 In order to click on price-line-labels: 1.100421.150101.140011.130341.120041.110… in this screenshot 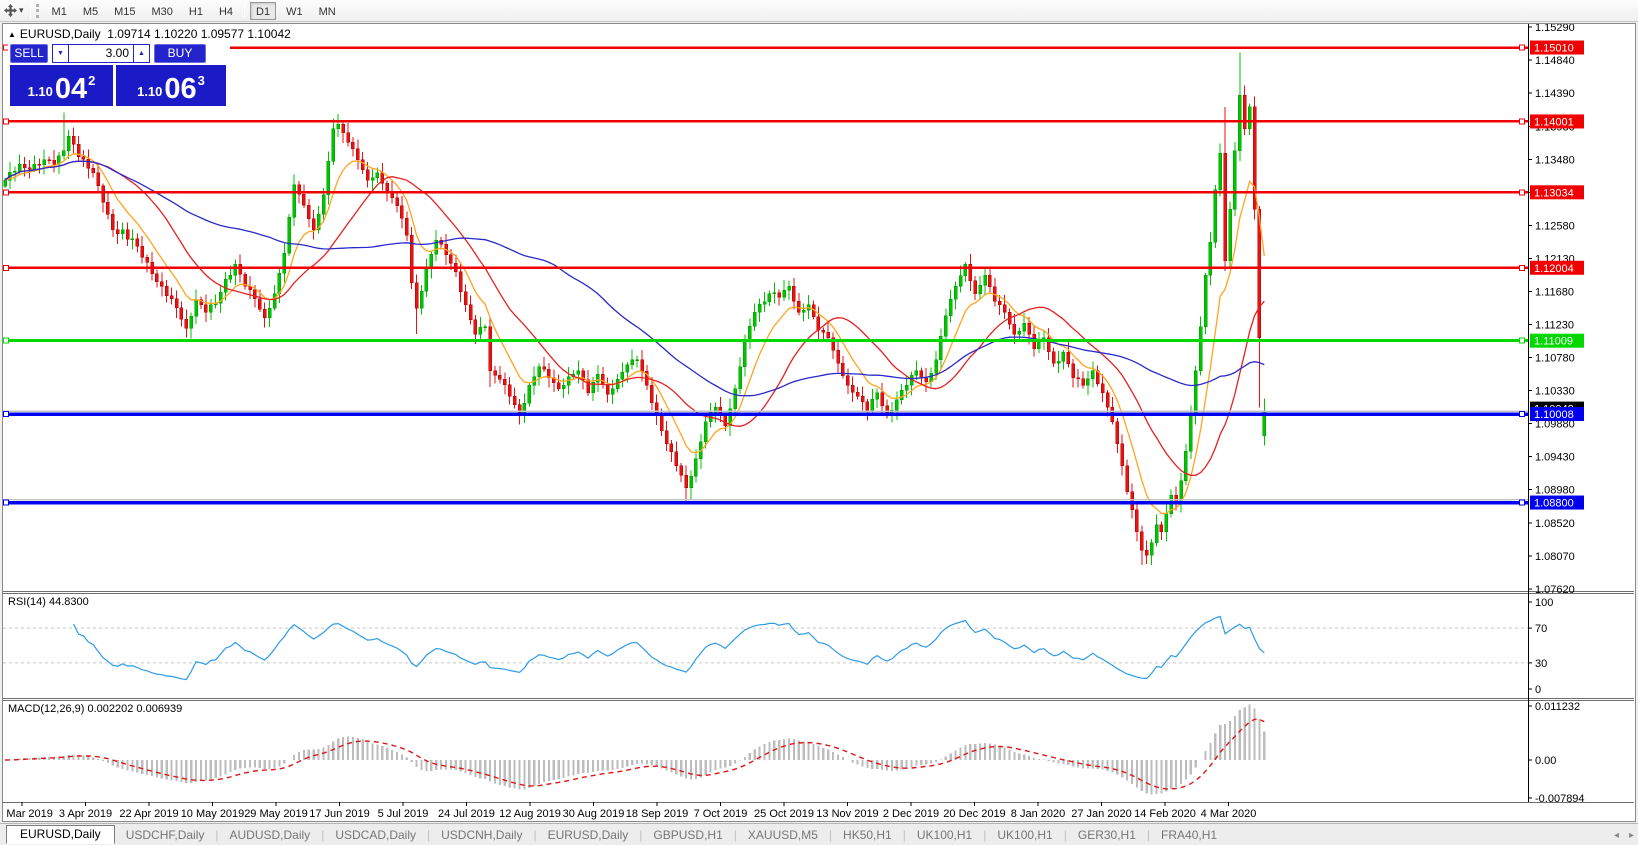, I will do `click(1557, 275)`.